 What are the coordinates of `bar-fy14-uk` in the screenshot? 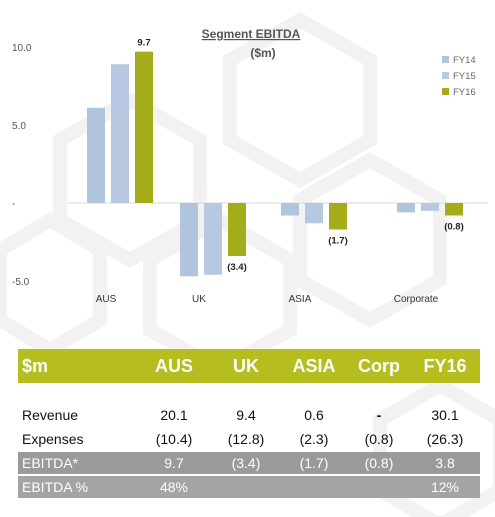 It's located at (189, 240).